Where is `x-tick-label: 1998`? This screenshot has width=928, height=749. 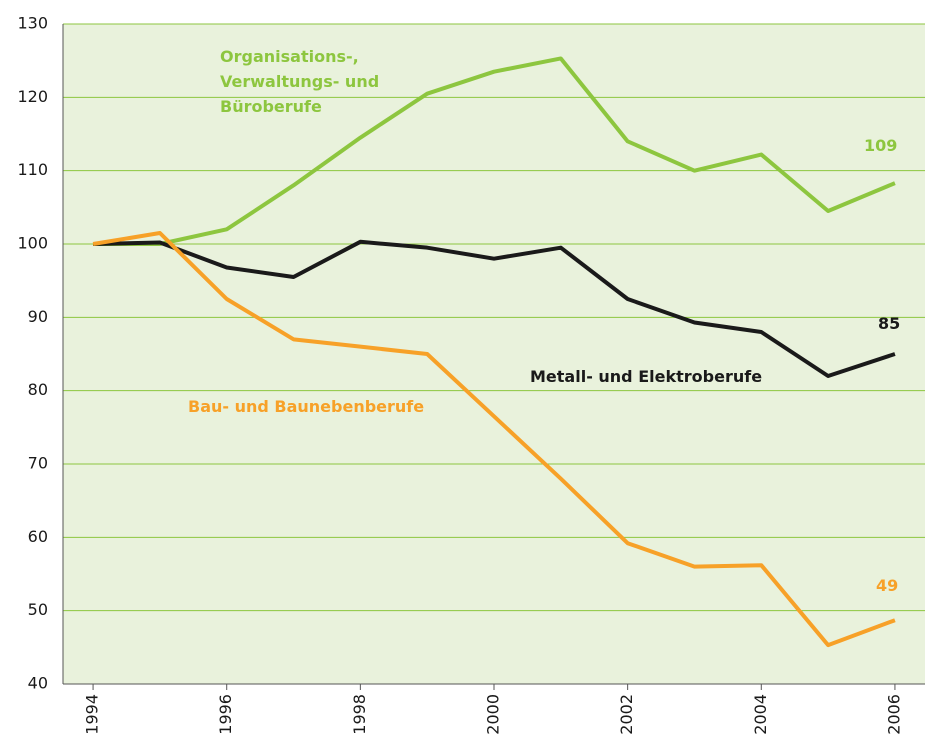
x-tick-label: 1998 is located at coordinates (359, 714).